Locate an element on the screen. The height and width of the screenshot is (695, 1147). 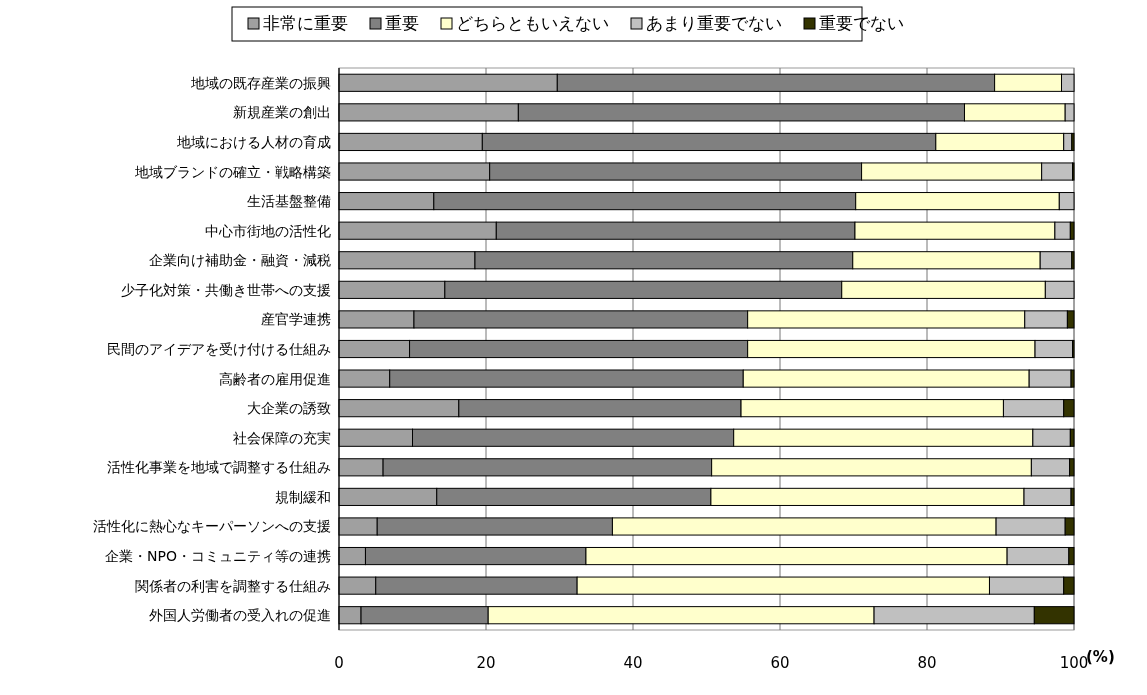
y-tick-label: 活性化に熱心なキーパーソンへの支援 is located at coordinates (212, 526).